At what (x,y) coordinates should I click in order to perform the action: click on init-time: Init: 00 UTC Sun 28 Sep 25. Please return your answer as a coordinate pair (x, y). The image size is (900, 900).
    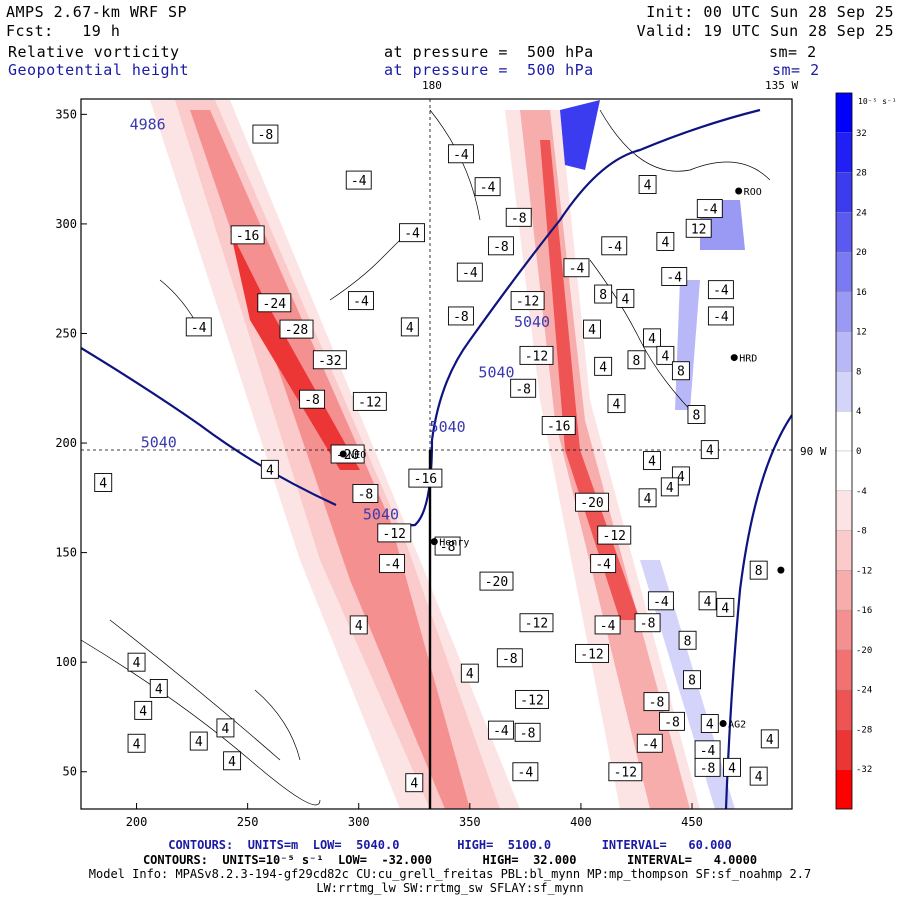
    Looking at the image, I should click on (770, 12).